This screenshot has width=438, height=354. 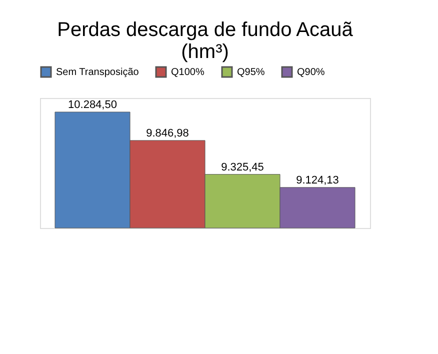 What do you see at coordinates (98, 72) in the screenshot?
I see `legend-label: Sem Transposição` at bounding box center [98, 72].